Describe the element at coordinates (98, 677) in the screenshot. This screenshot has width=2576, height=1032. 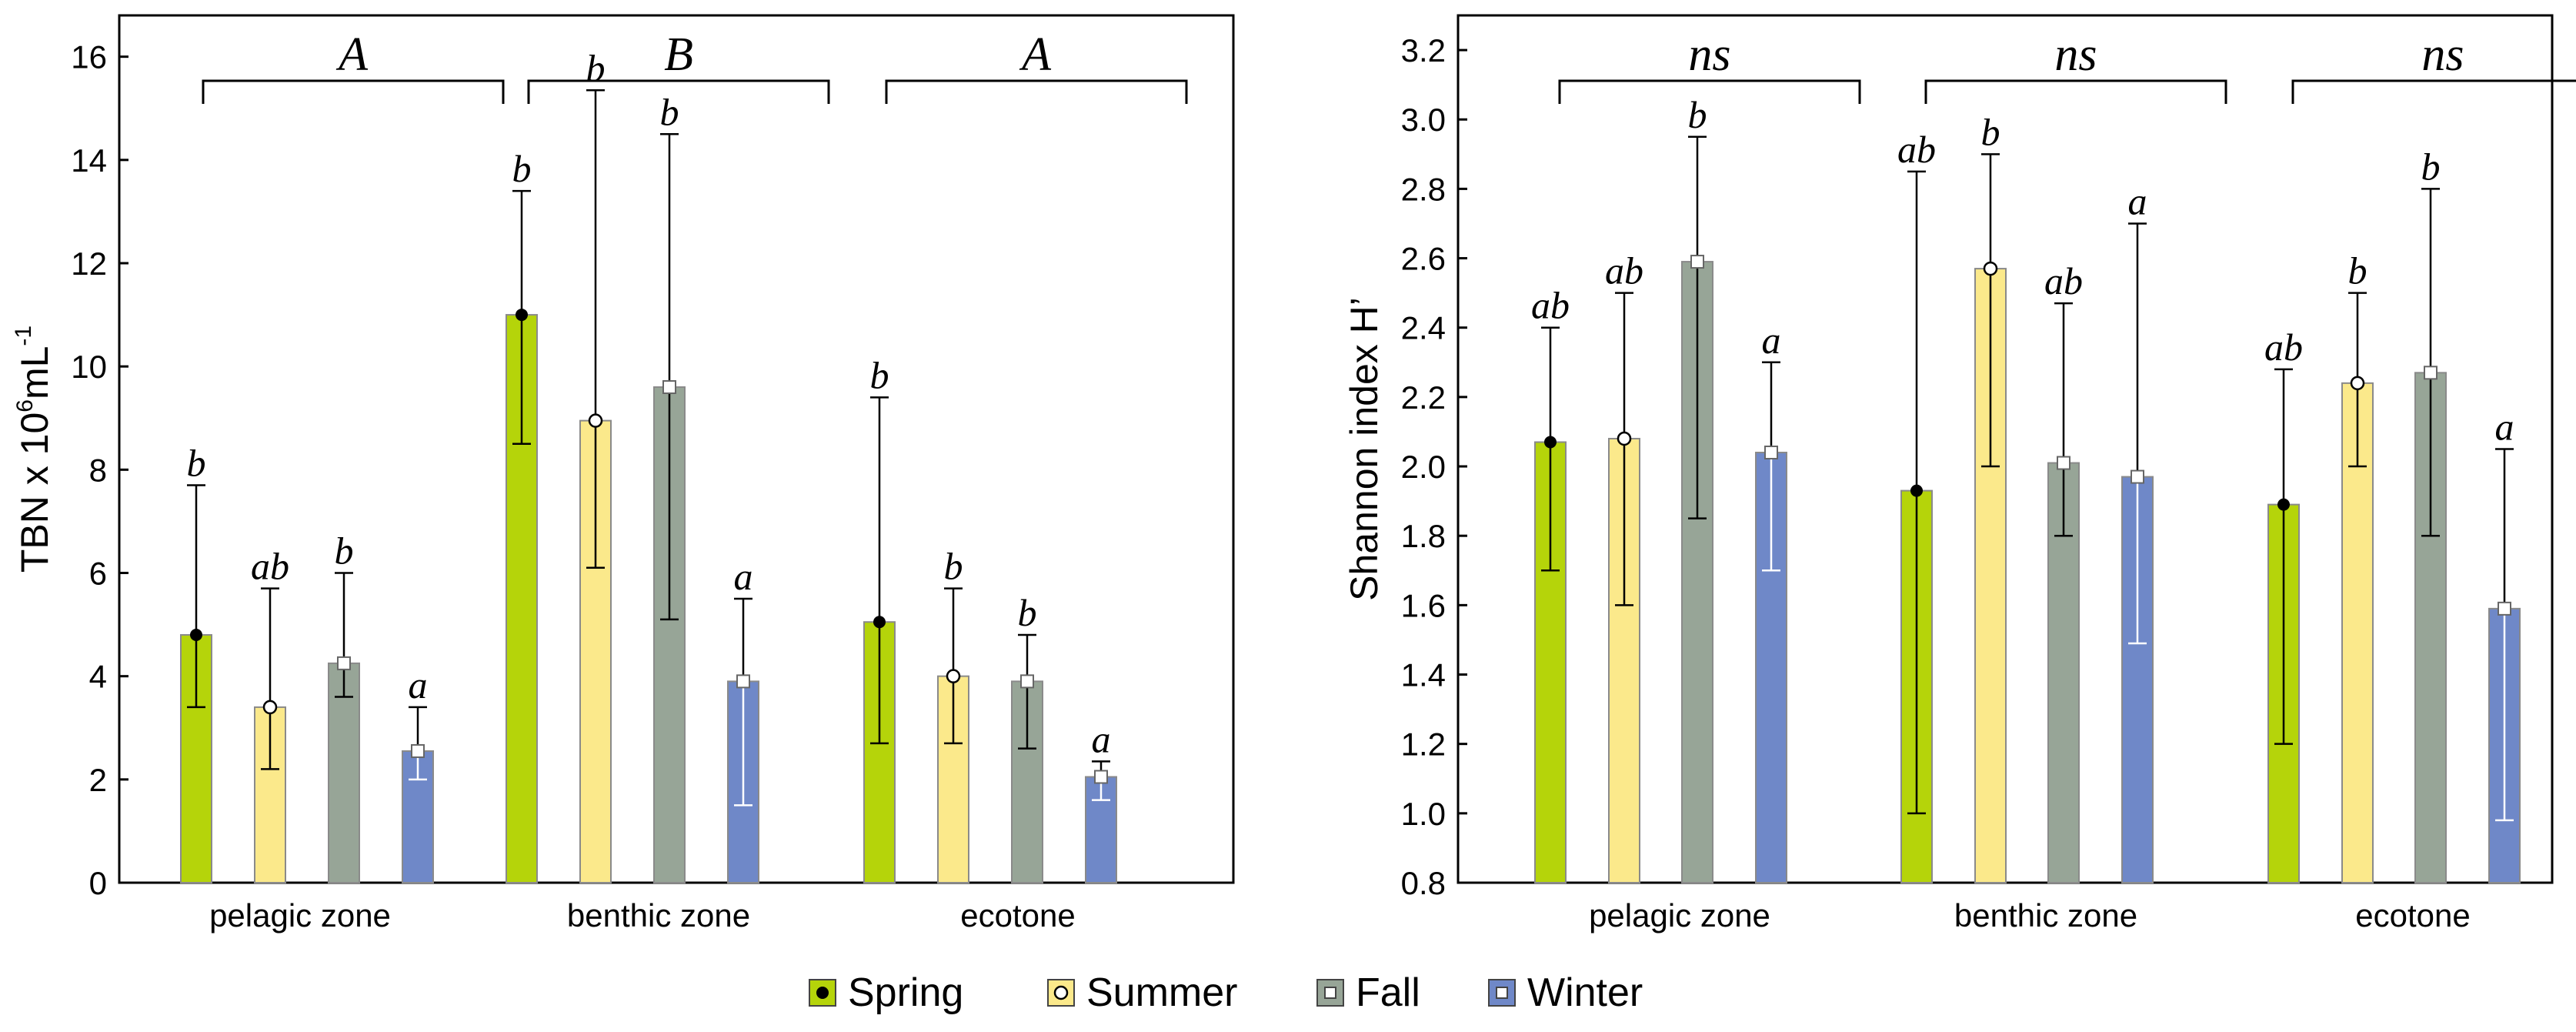
I see `y-tick-label: 4` at that location.